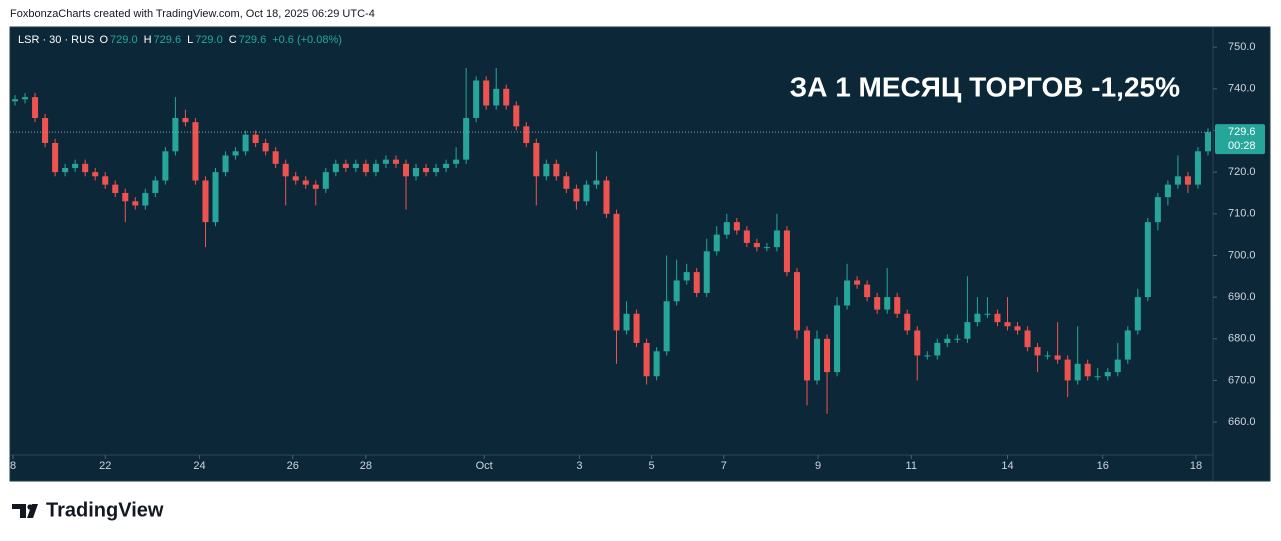 Image resolution: width=1281 pixels, height=541 pixels. Describe the element at coordinates (1242, 132) in the screenshot. I see `last-price-label: 729.6` at that location.